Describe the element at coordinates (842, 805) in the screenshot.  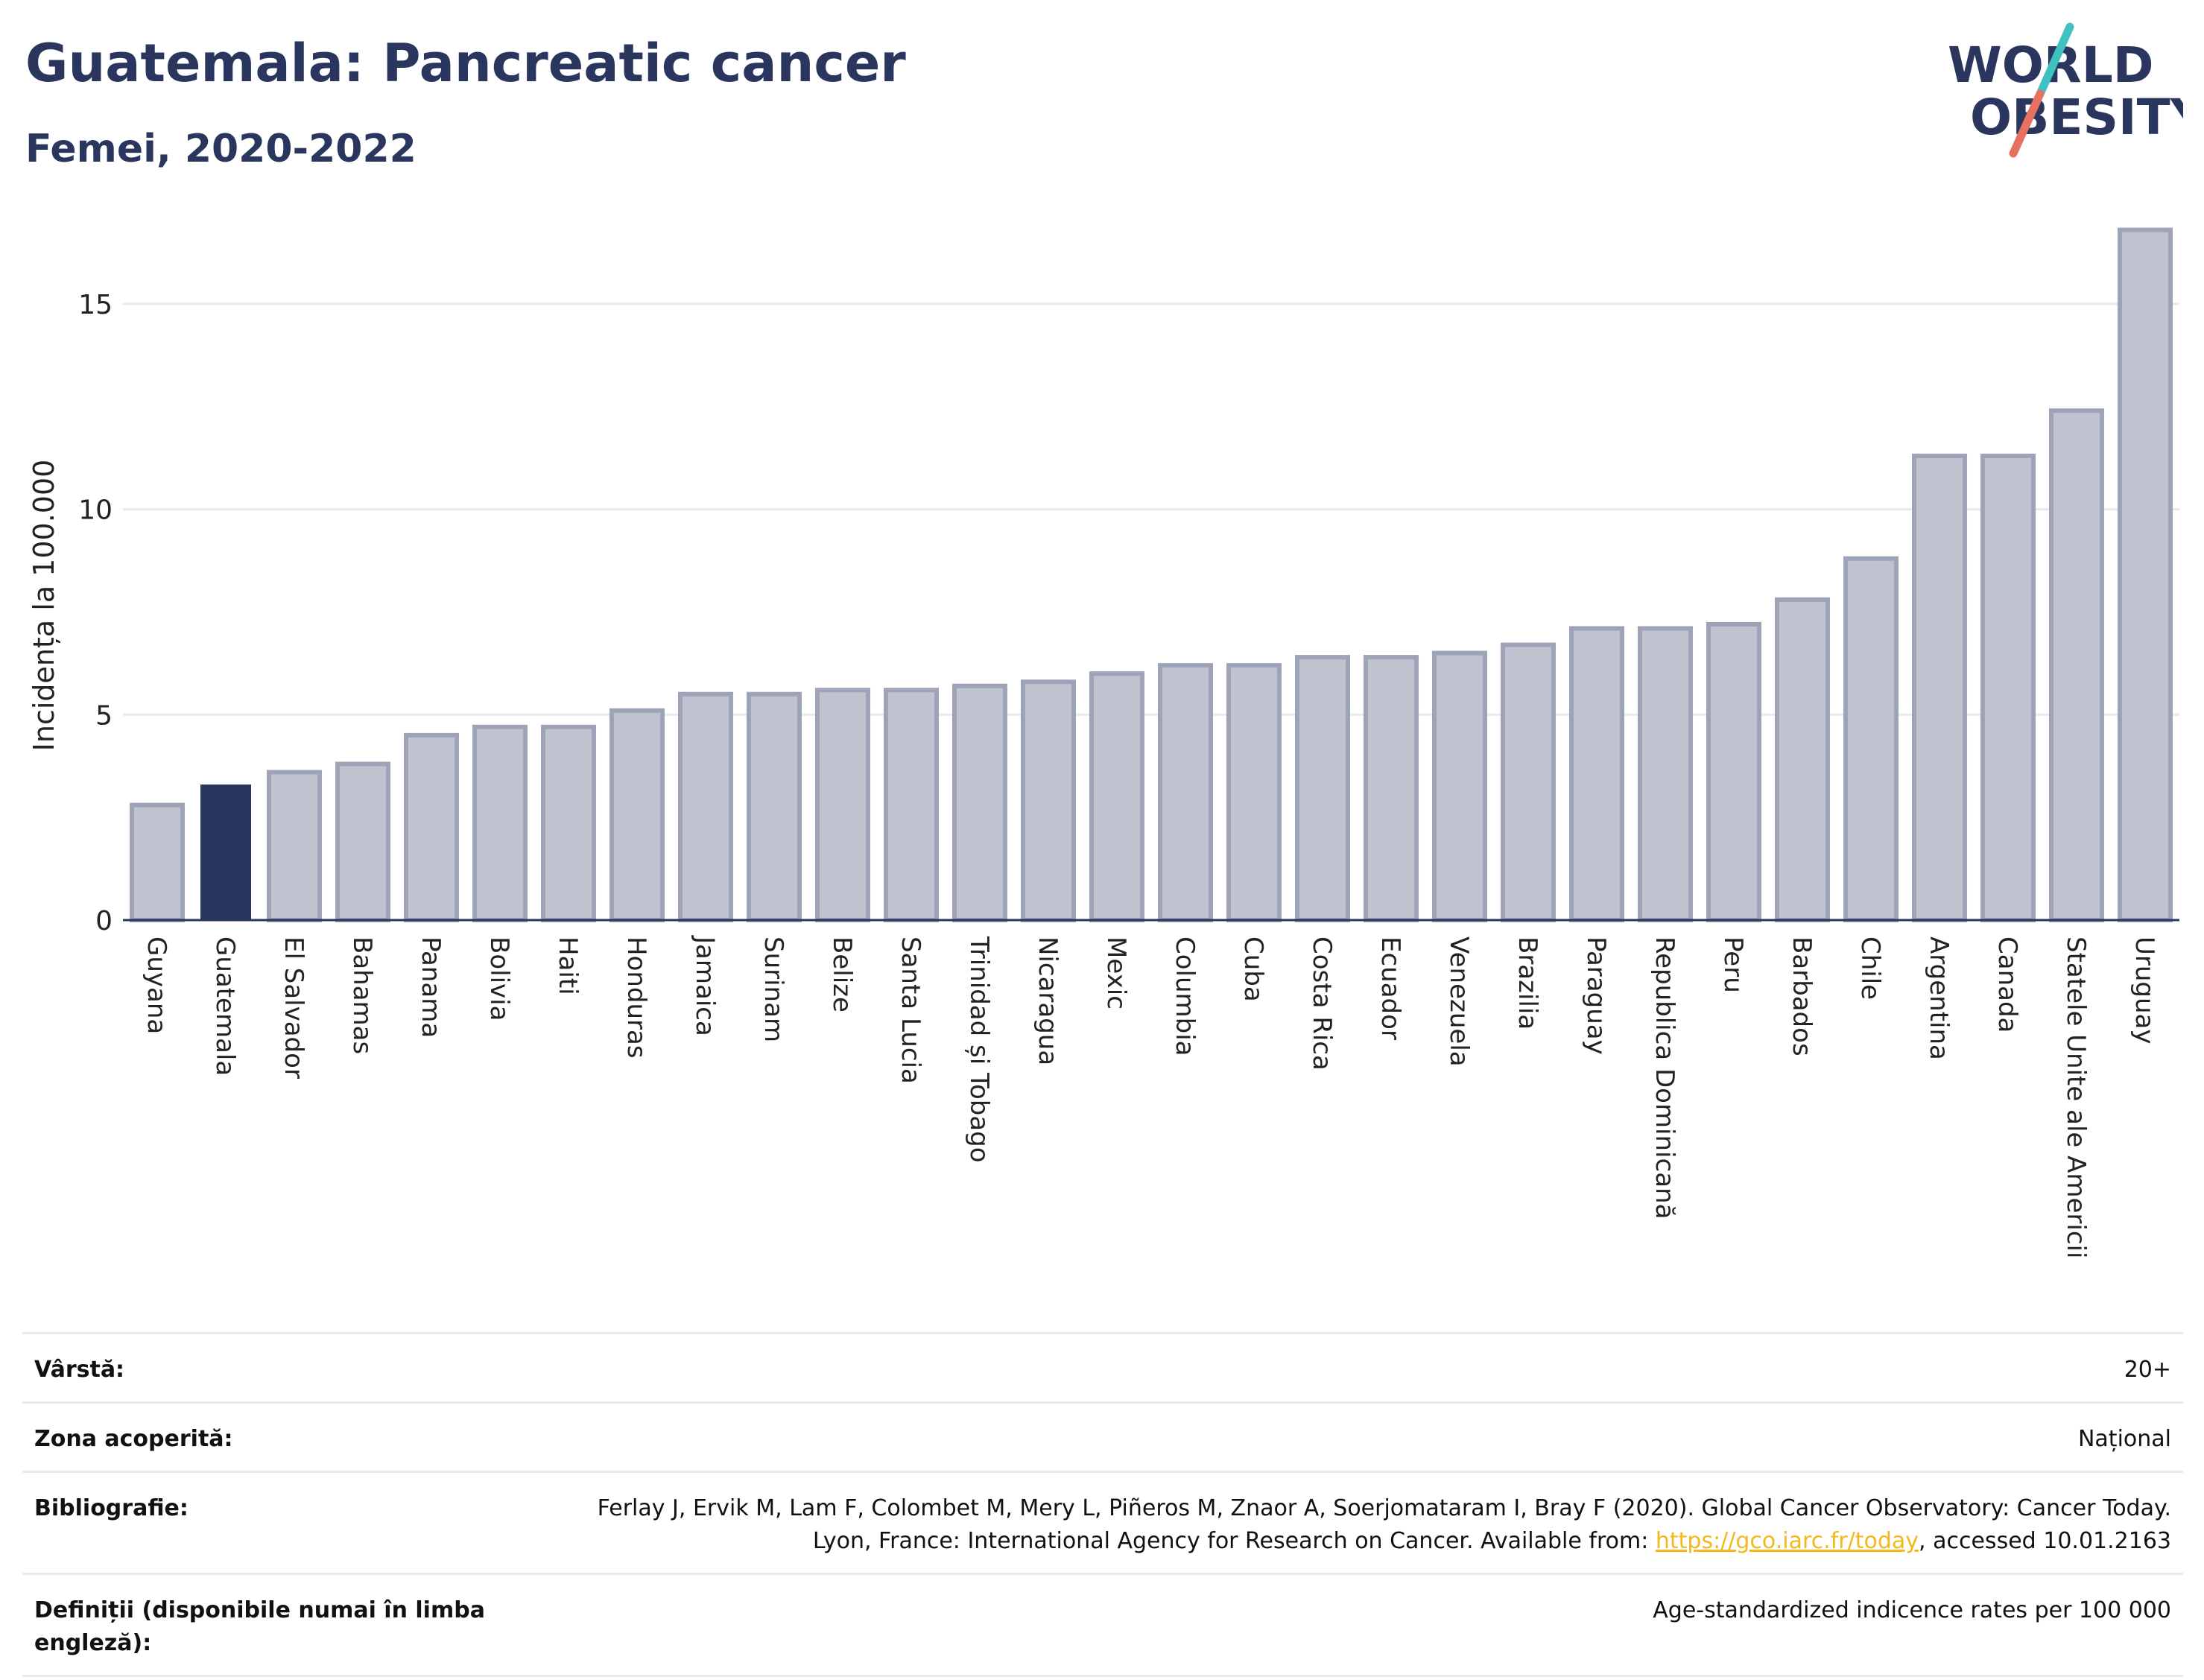
I see `bar-belize` at that location.